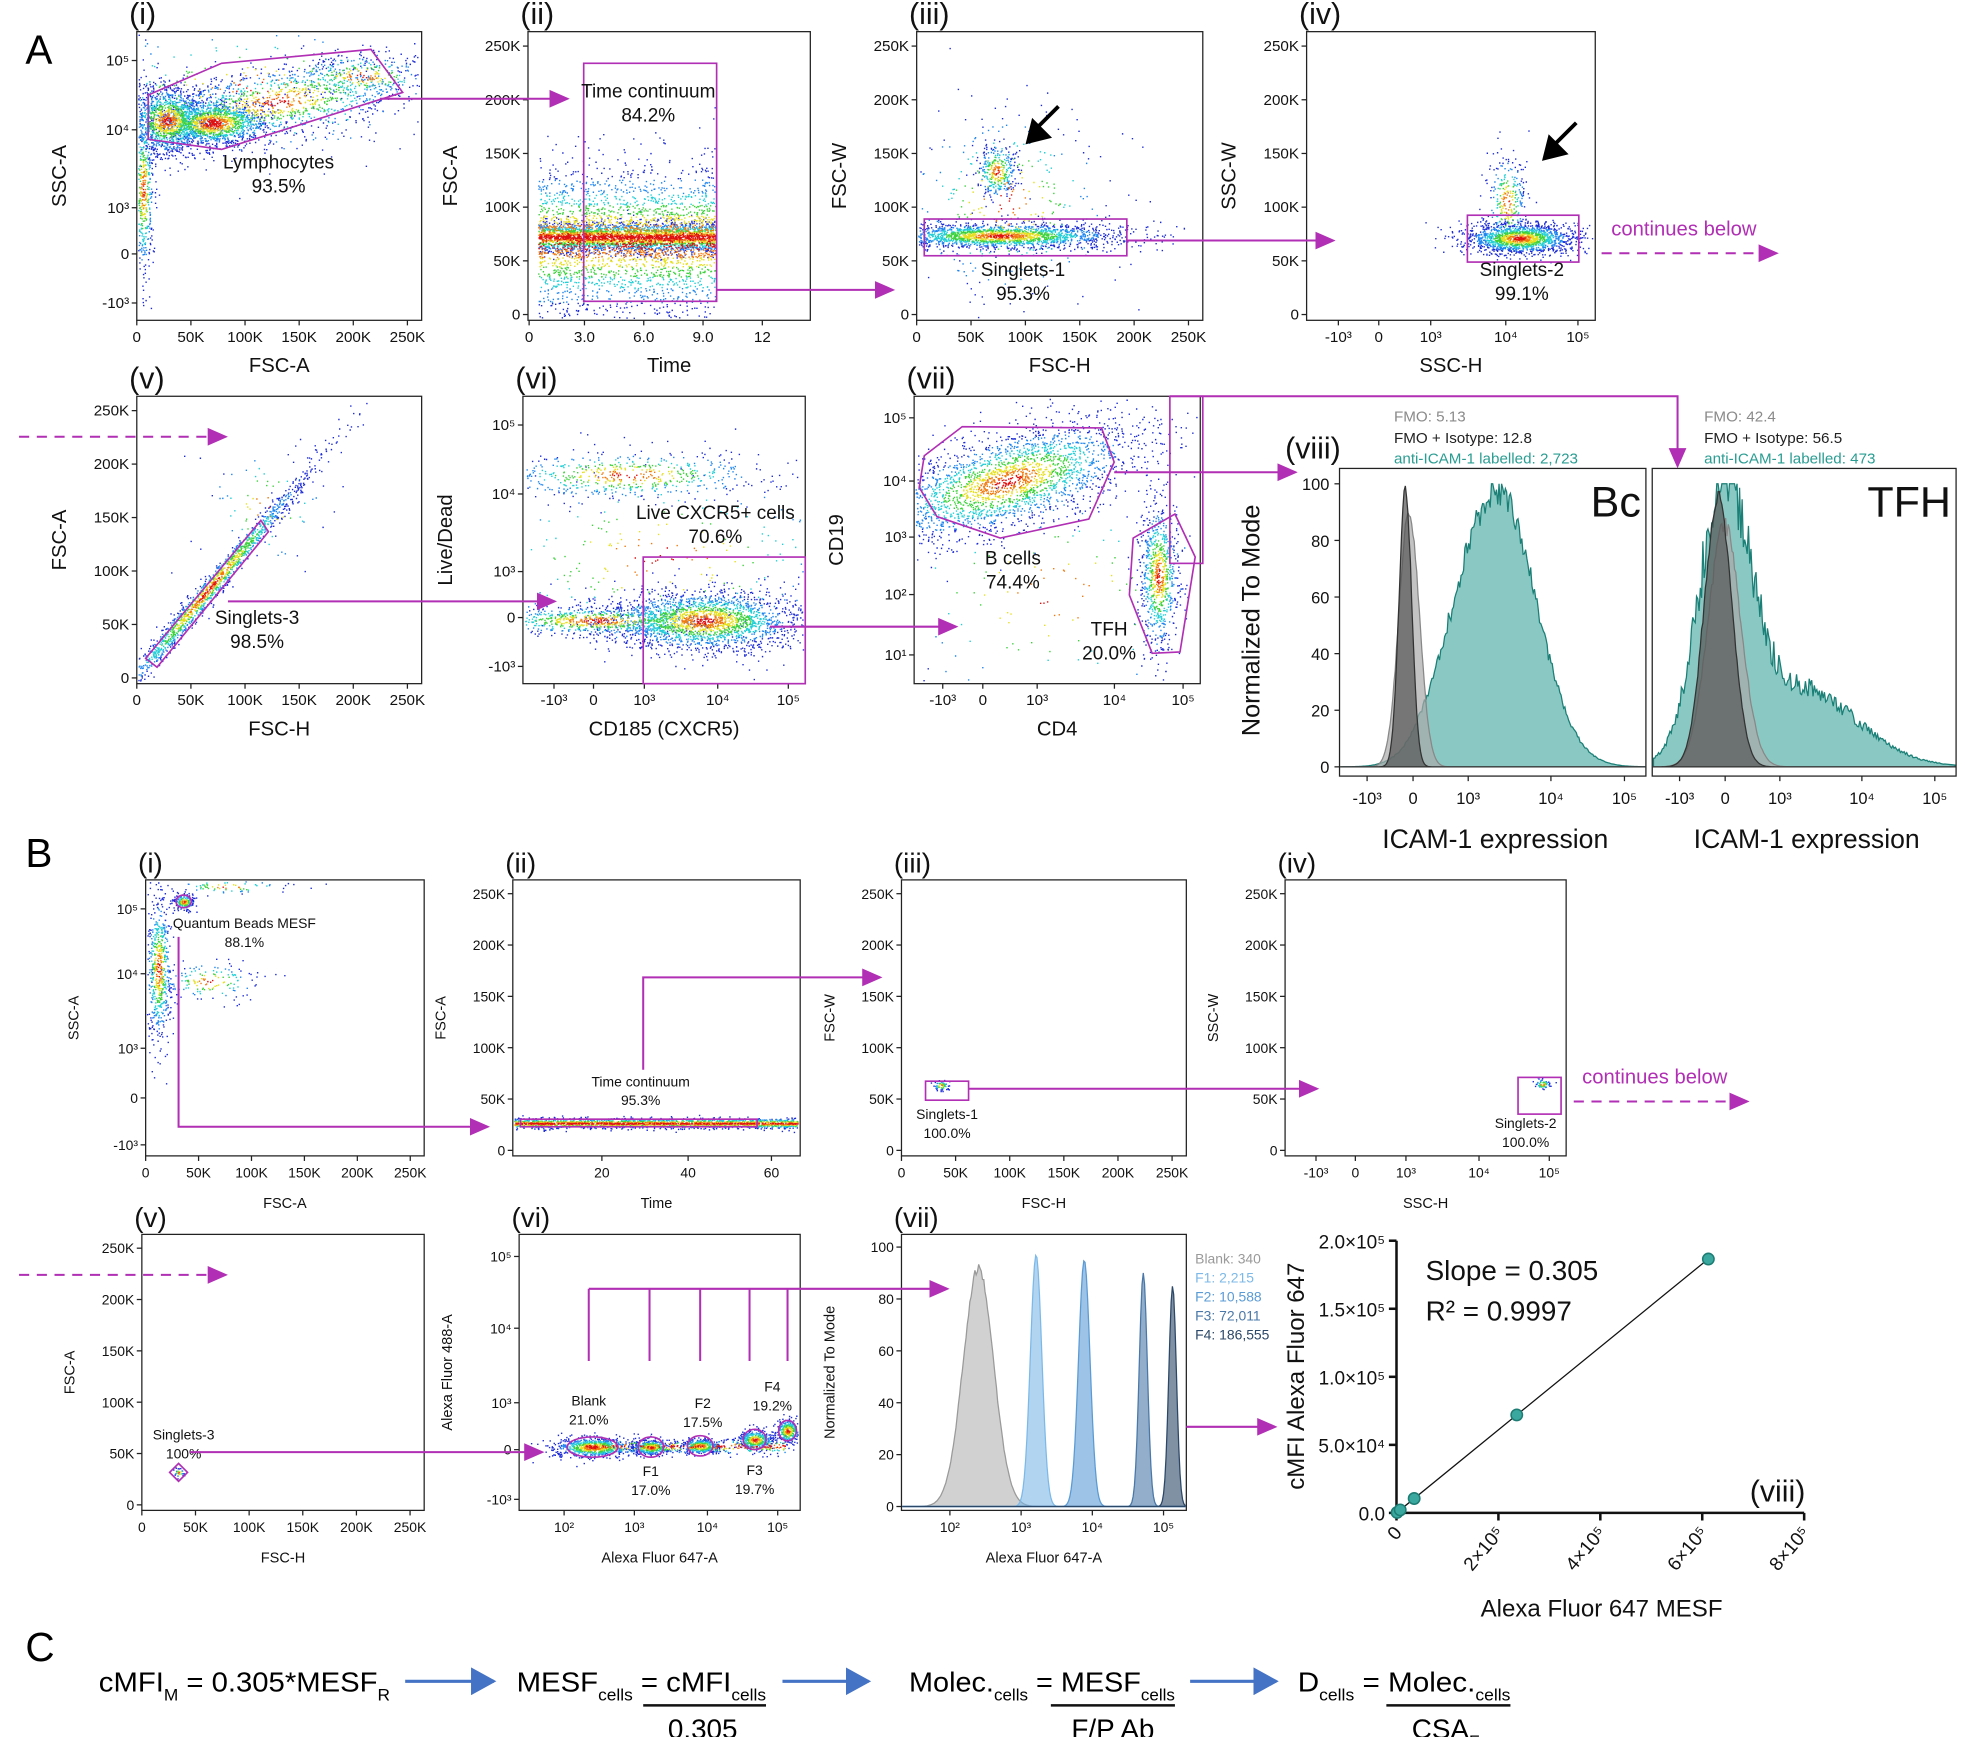 Image resolution: width=1965 pixels, height=1737 pixels. I want to click on y-axis-label: SSC-W, so click(1230, 175).